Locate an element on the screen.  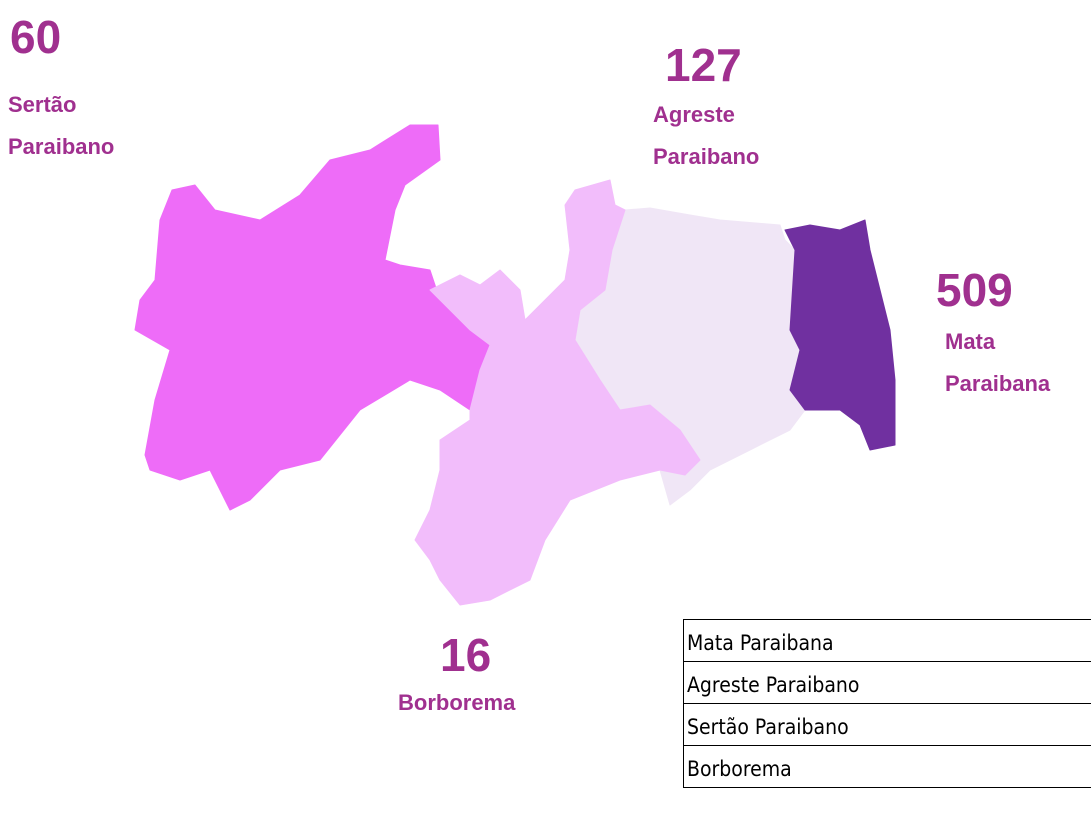
region-value: 60 is located at coordinates (36, 37).